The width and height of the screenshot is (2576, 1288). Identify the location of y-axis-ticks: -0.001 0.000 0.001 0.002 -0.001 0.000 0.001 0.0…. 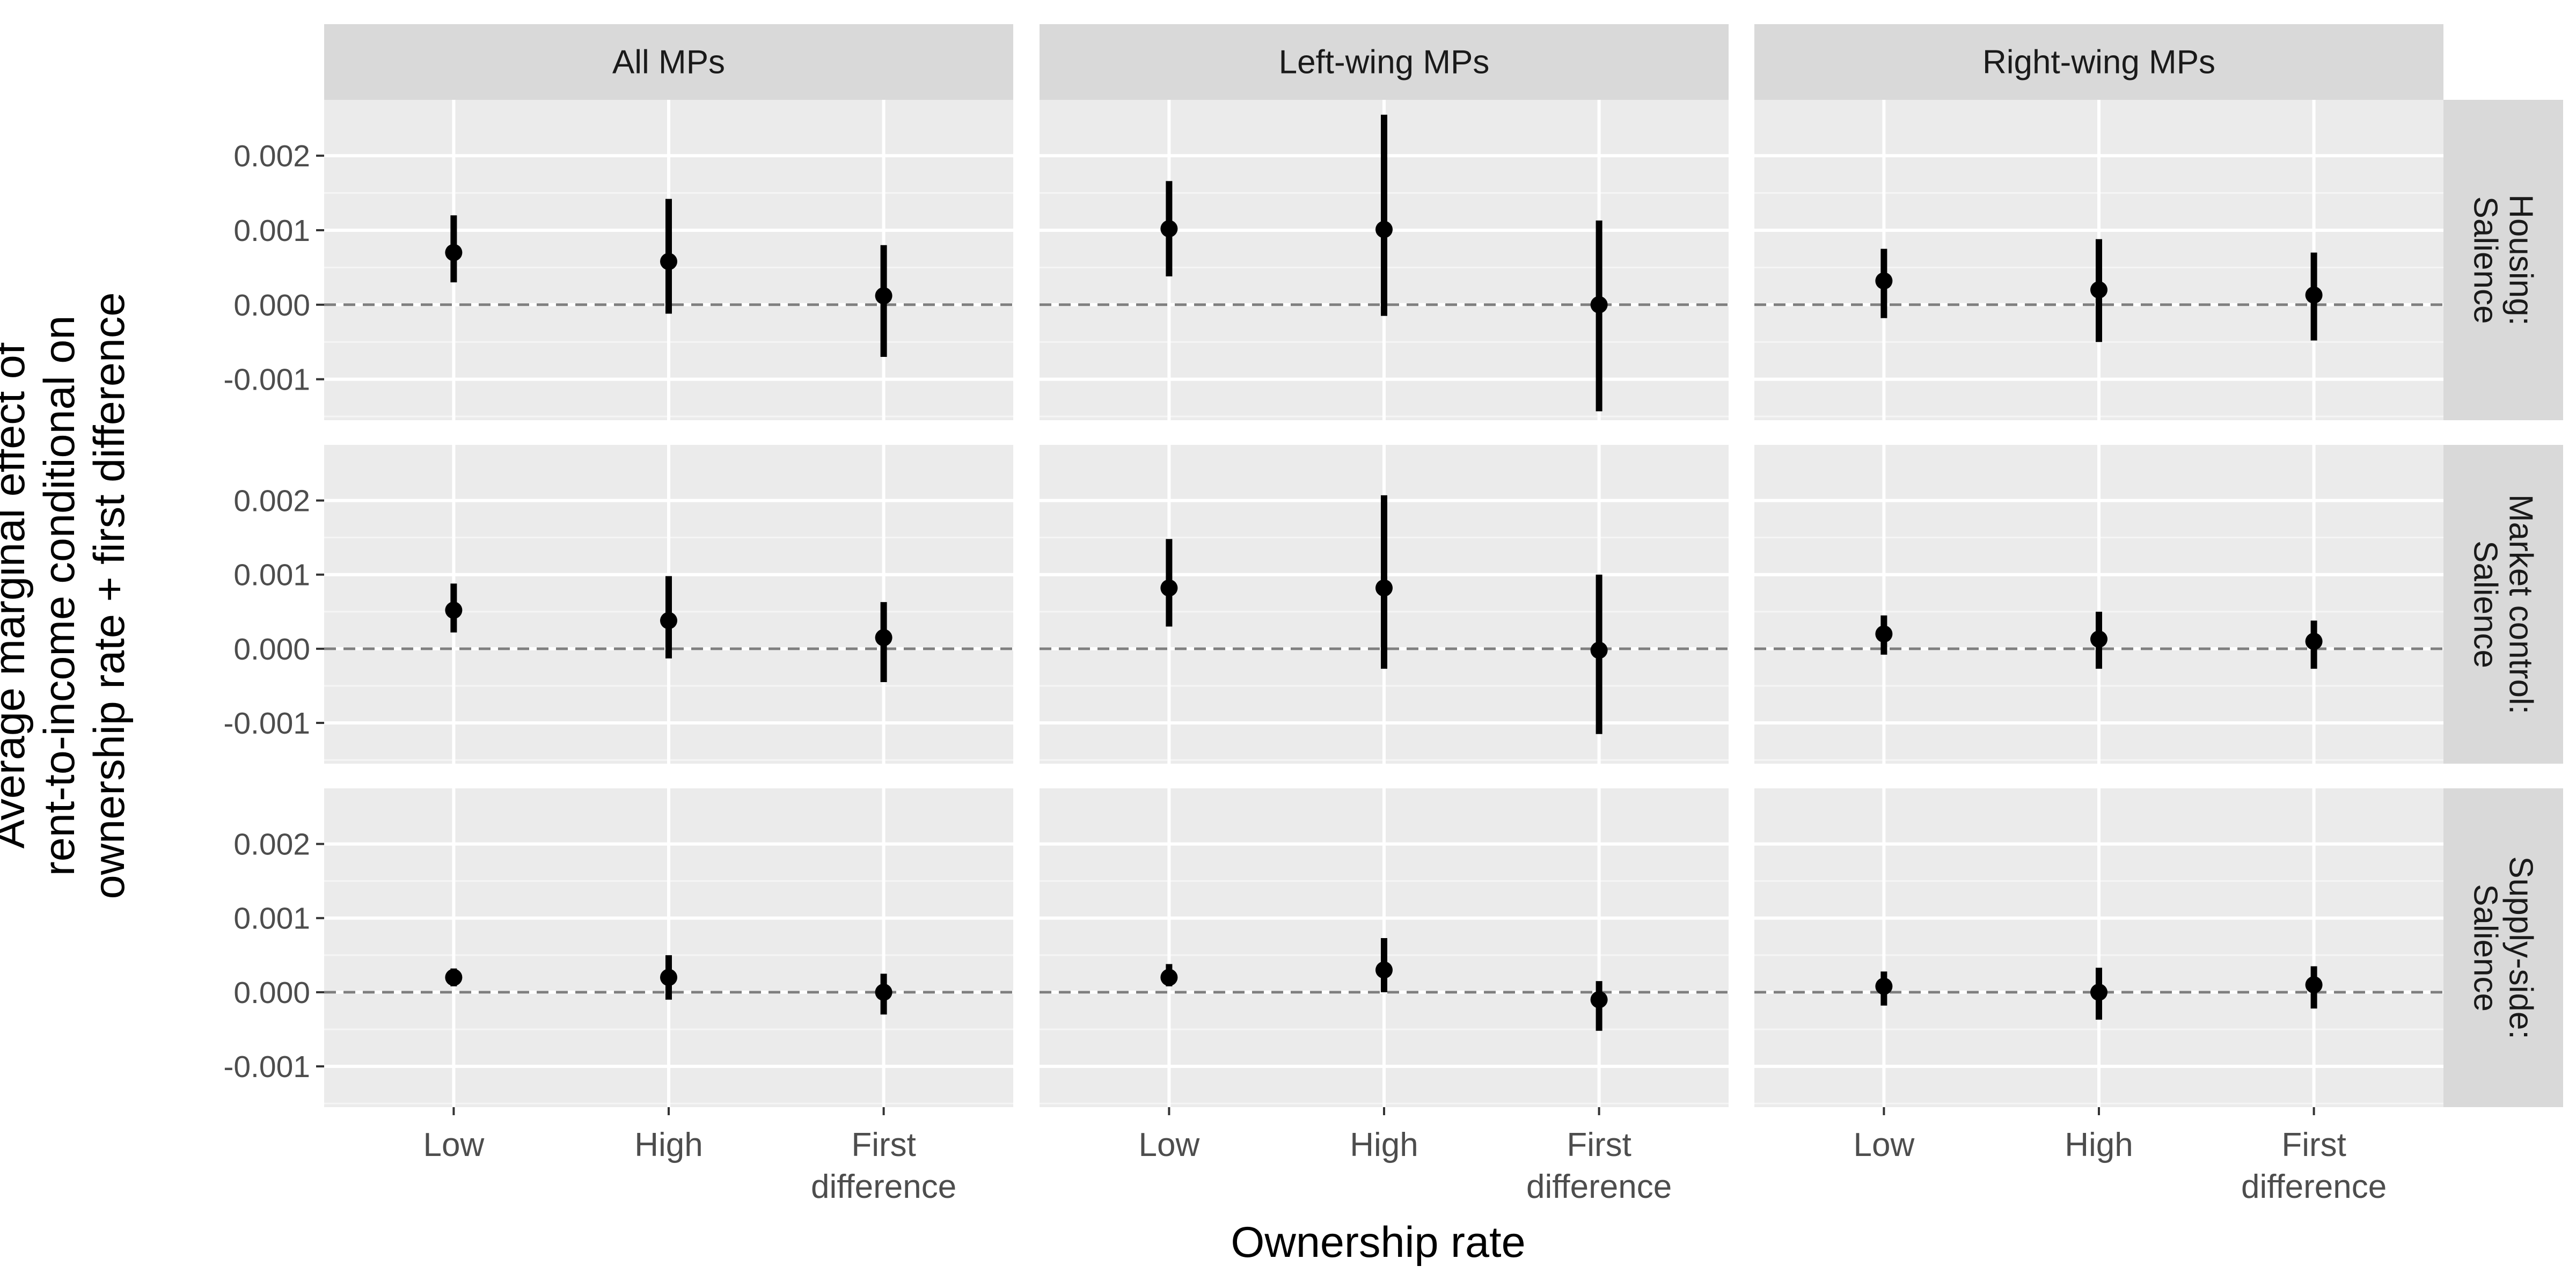
(273, 611).